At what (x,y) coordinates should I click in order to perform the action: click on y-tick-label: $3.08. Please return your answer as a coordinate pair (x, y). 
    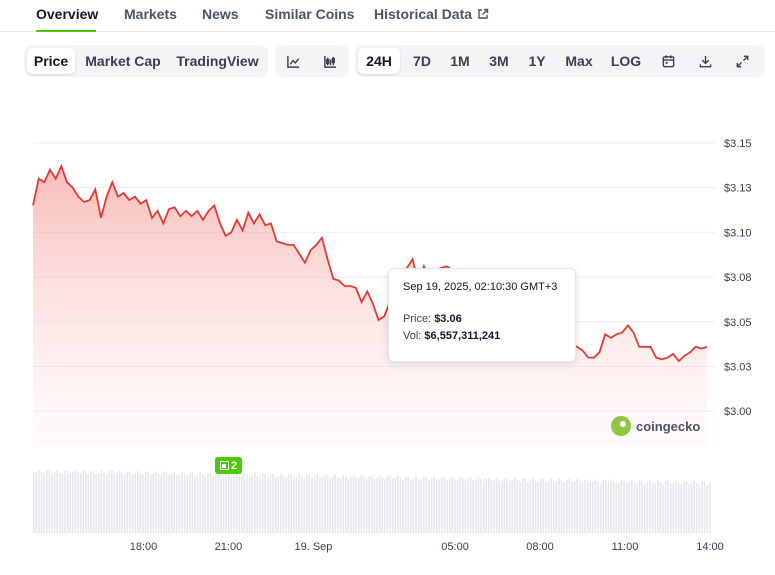
    Looking at the image, I should click on (738, 278).